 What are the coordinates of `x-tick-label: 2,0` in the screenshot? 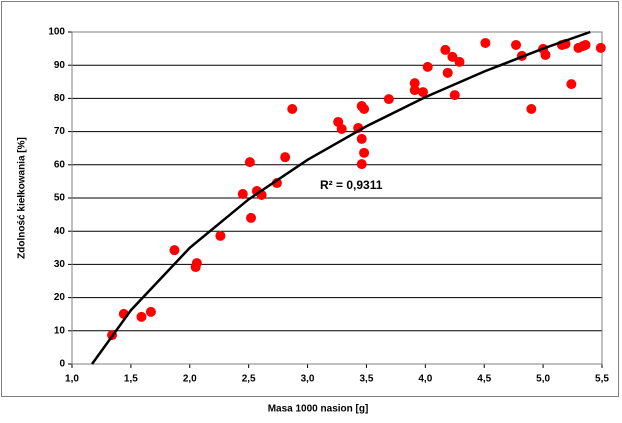 It's located at (190, 379).